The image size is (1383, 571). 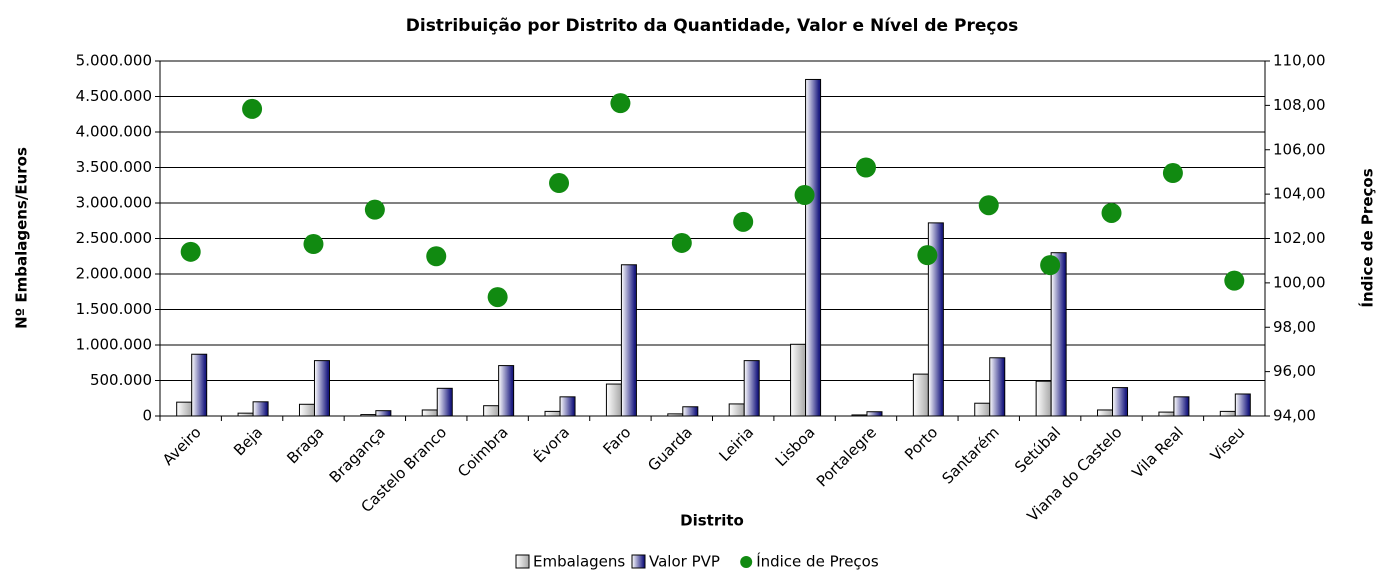 What do you see at coordinates (1294, 371) in the screenshot?
I see `y2-tick-label: 96,00` at bounding box center [1294, 371].